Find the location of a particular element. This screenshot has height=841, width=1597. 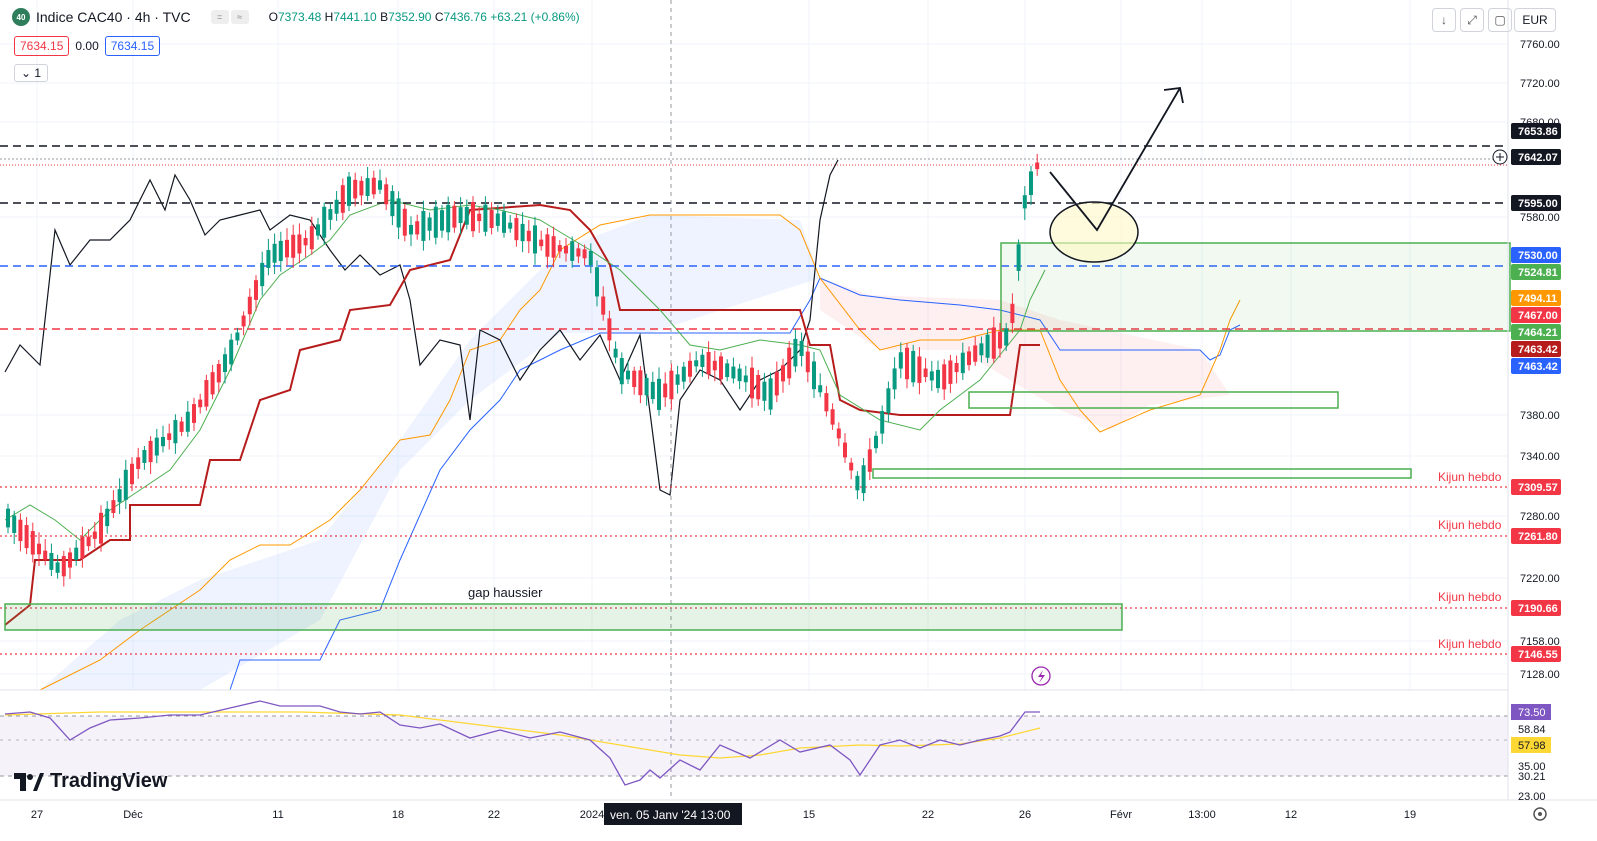

download-icon: ↓ is located at coordinates (1444, 20).